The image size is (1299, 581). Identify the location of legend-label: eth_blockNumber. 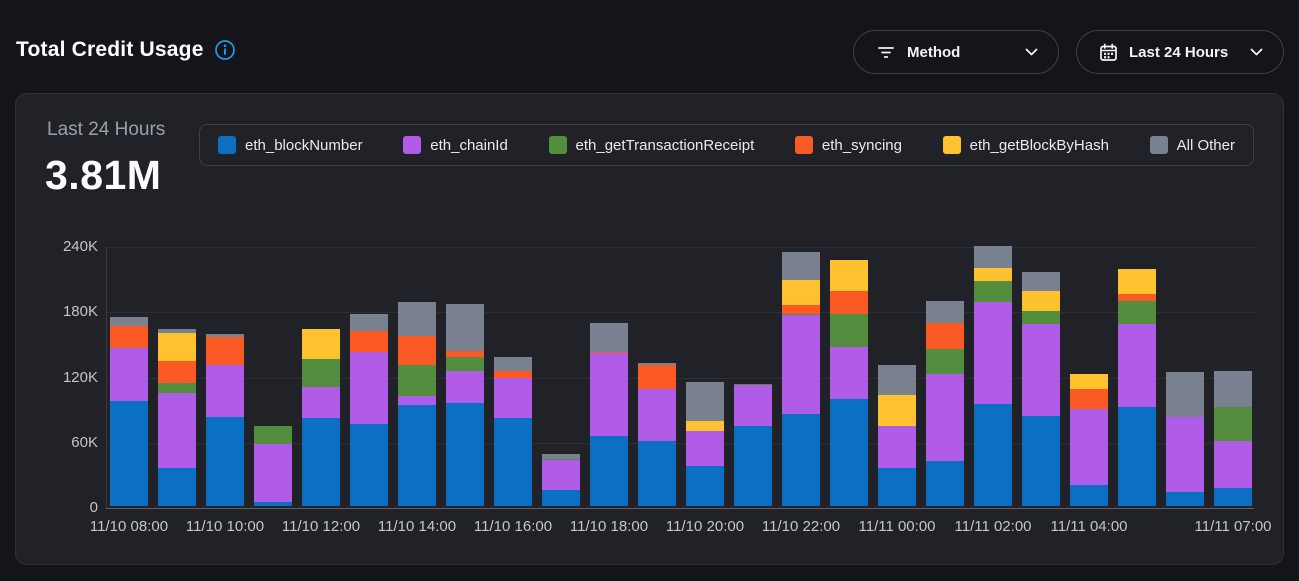
(304, 145).